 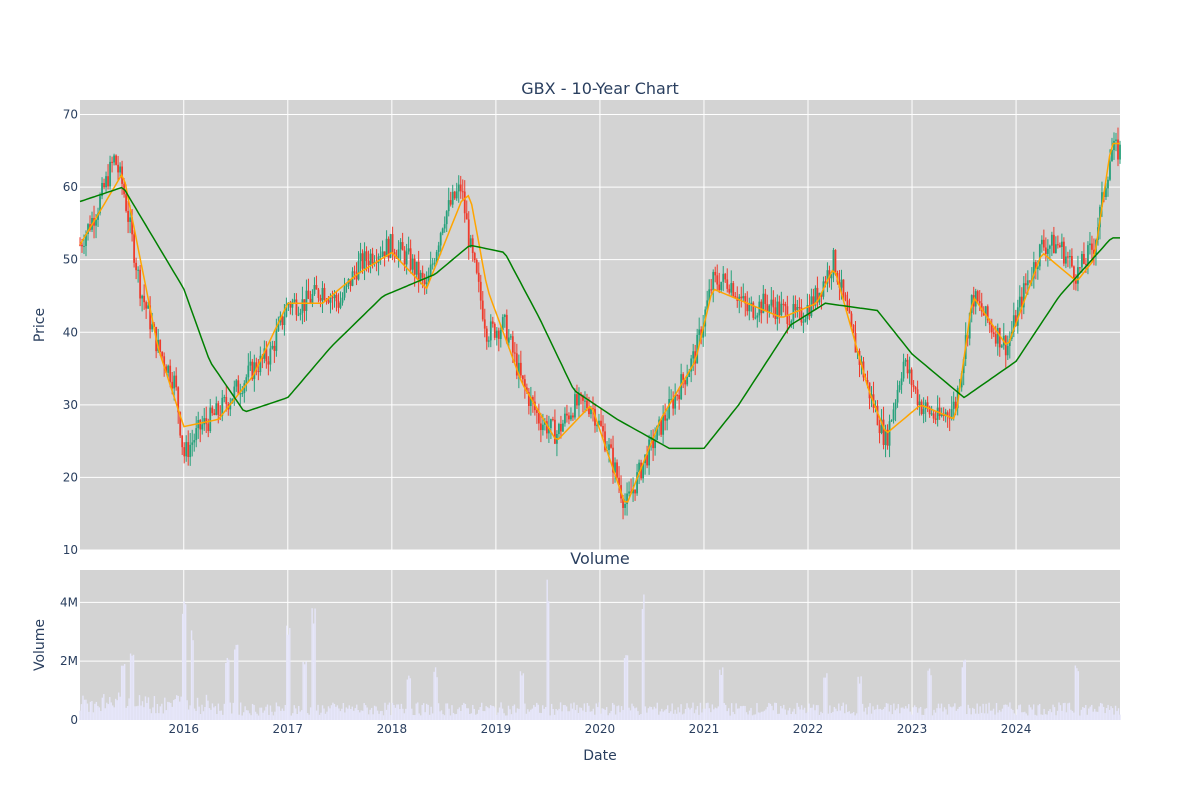 I want to click on chart-title: GBX - 10-Year Chart, so click(x=599, y=88).